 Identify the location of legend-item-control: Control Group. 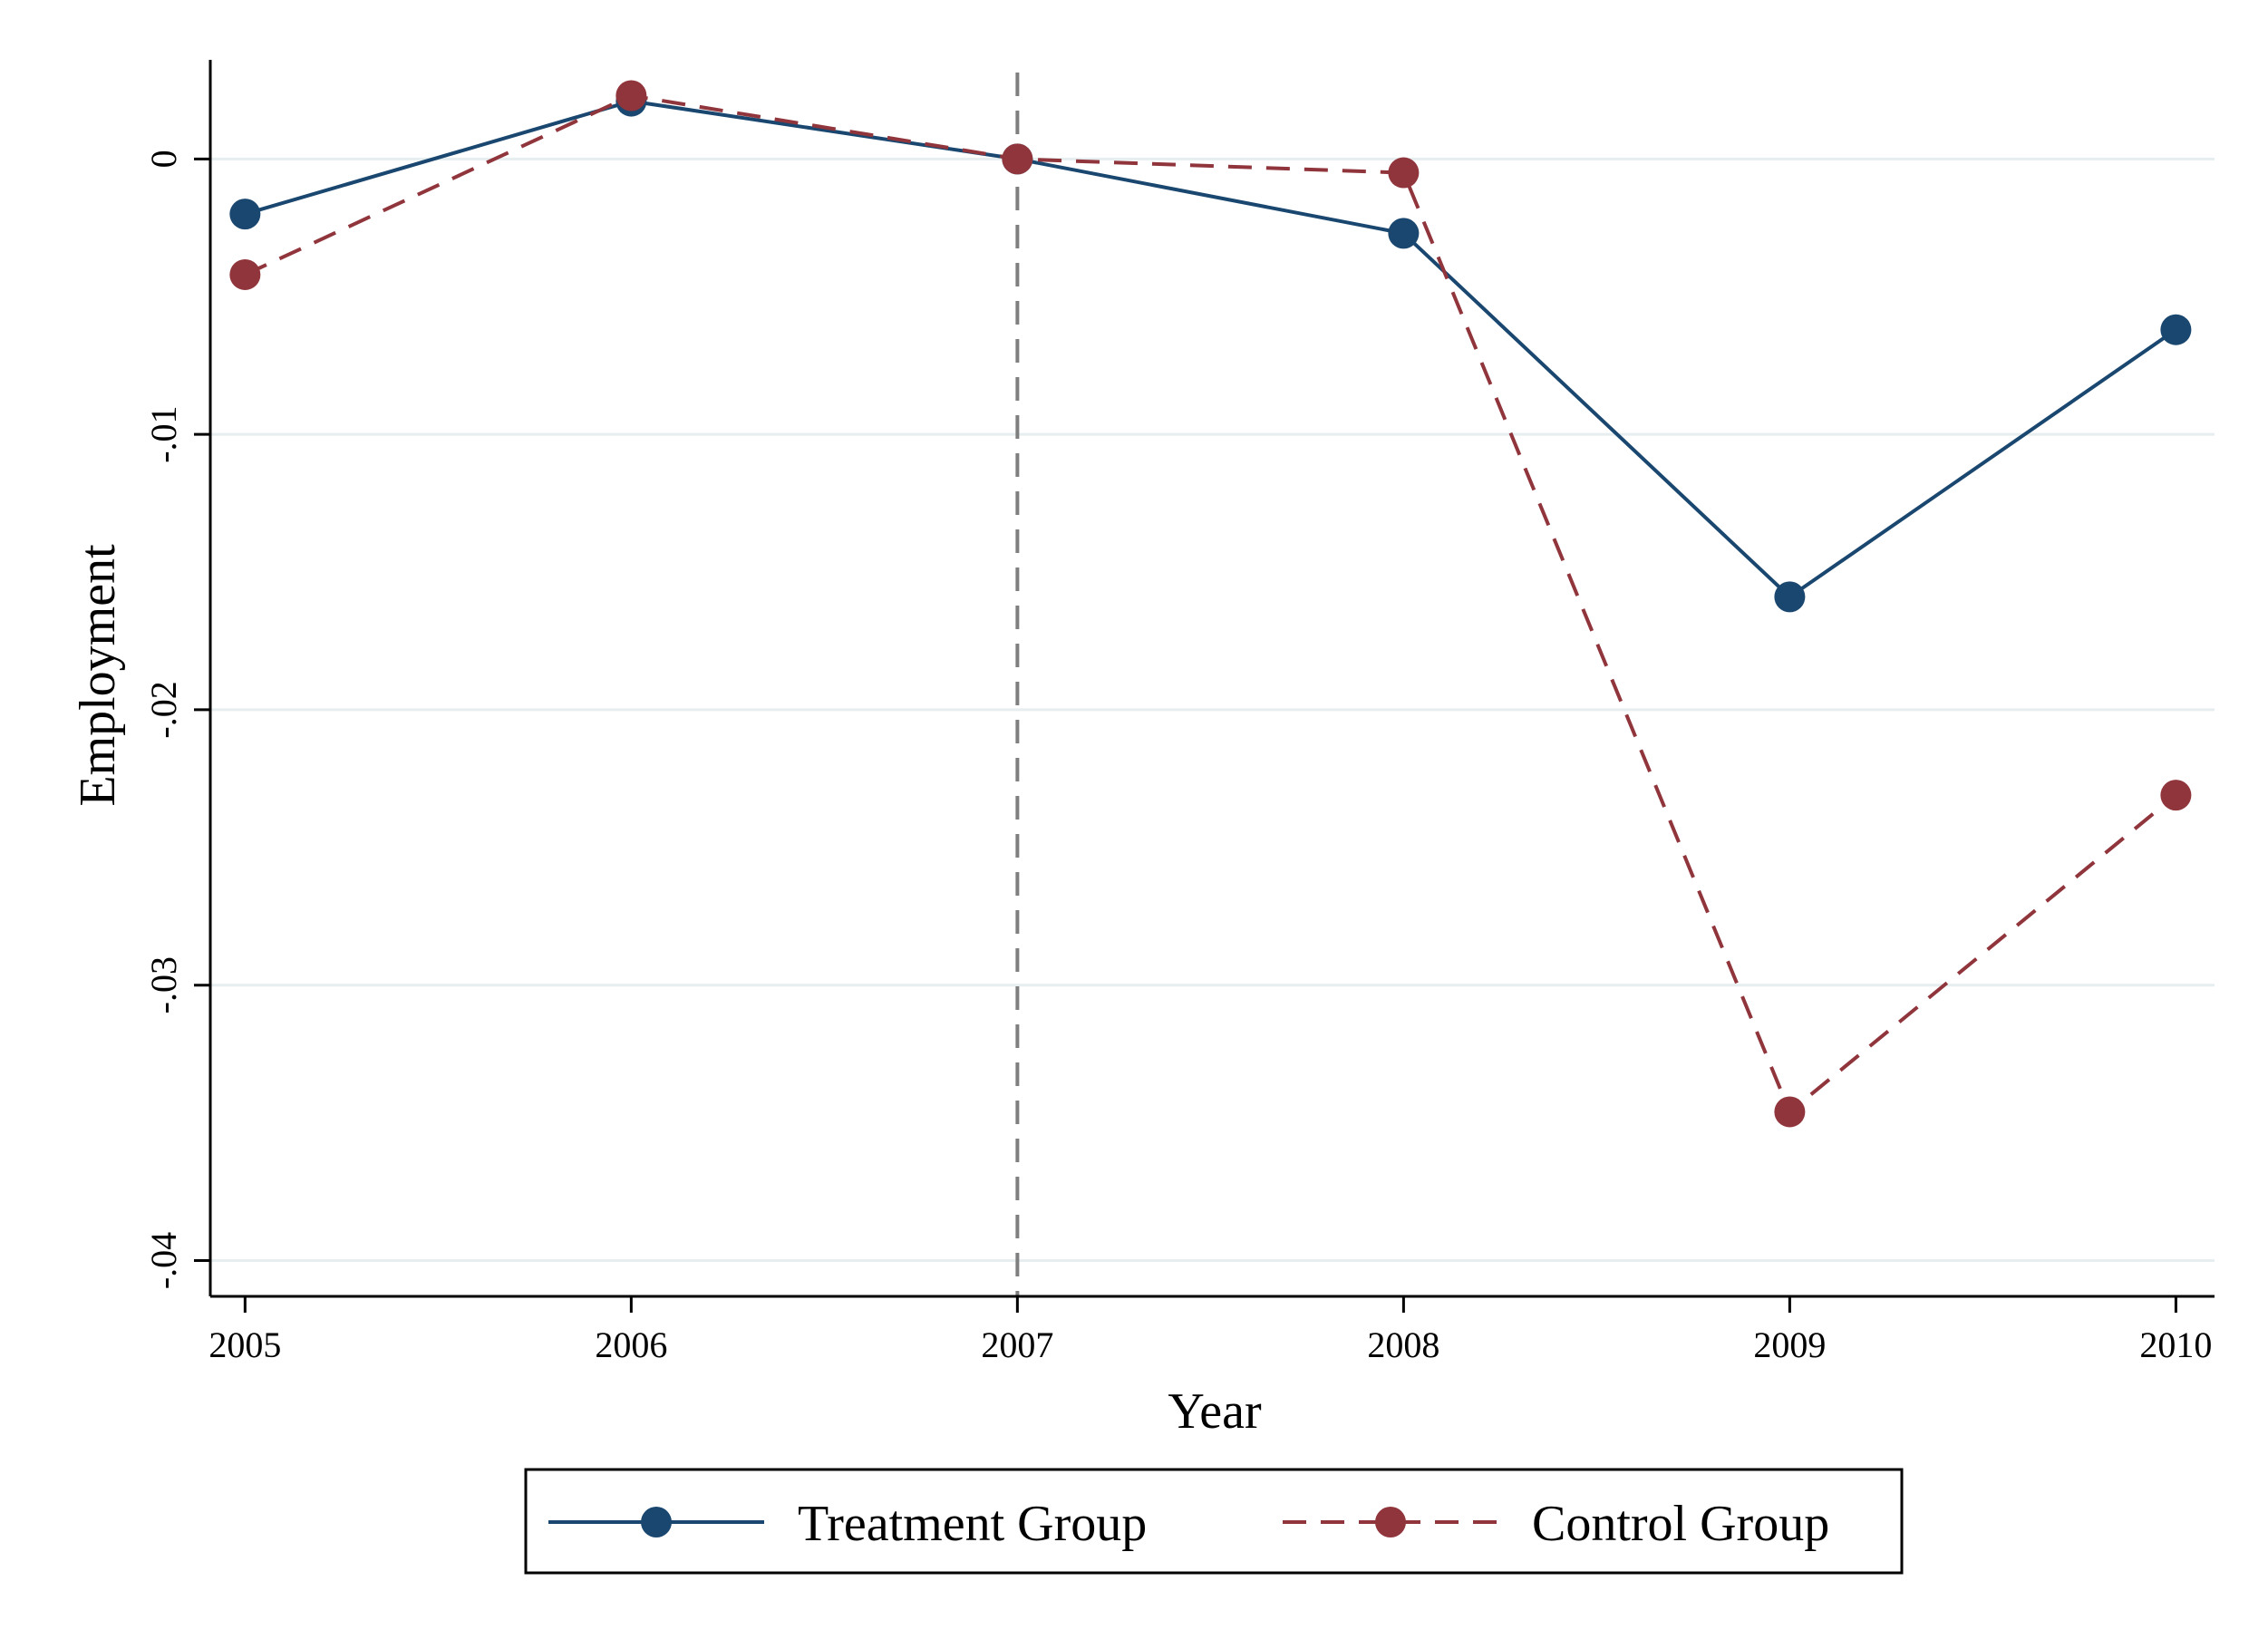
(1556, 1524).